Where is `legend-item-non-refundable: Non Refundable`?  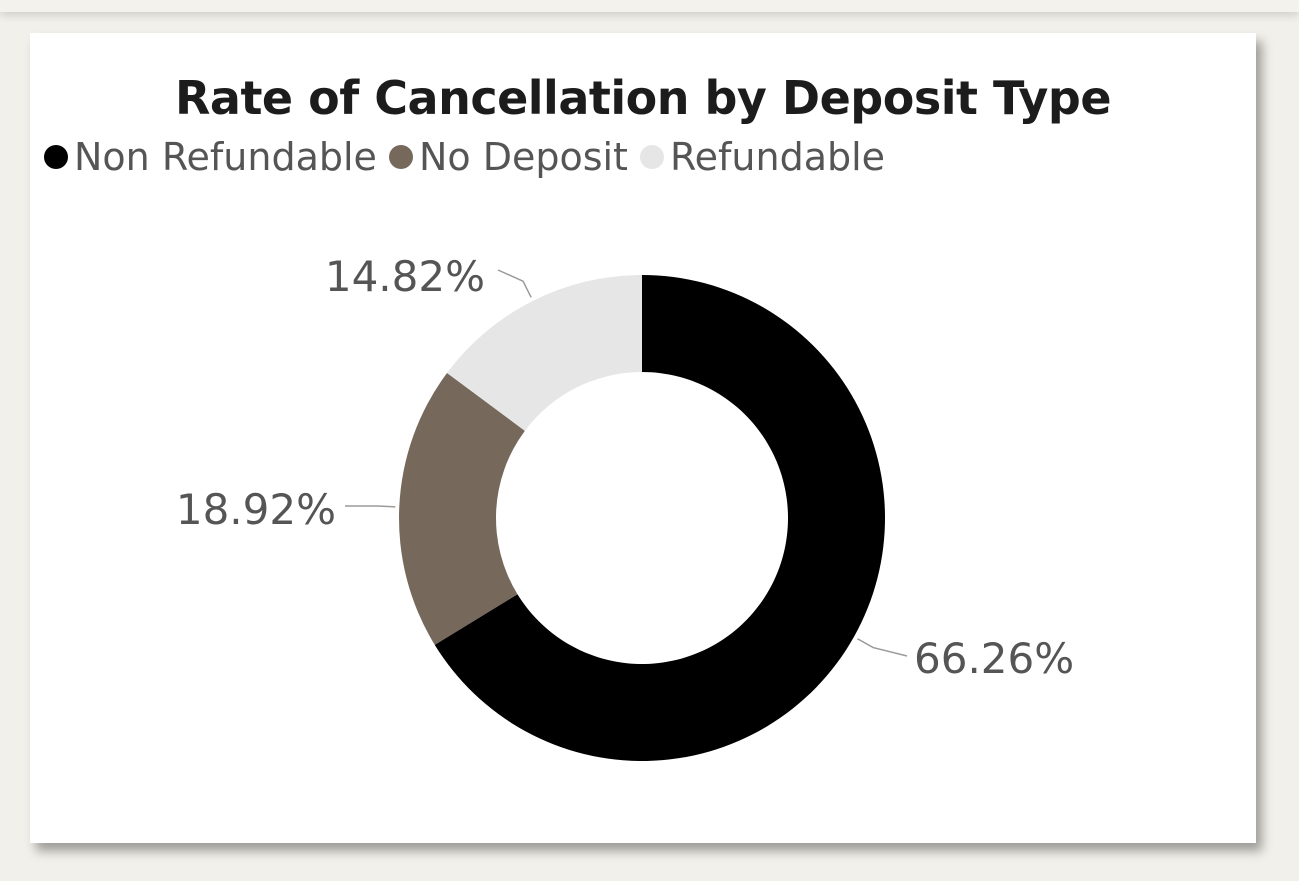 legend-item-non-refundable: Non Refundable is located at coordinates (210, 157).